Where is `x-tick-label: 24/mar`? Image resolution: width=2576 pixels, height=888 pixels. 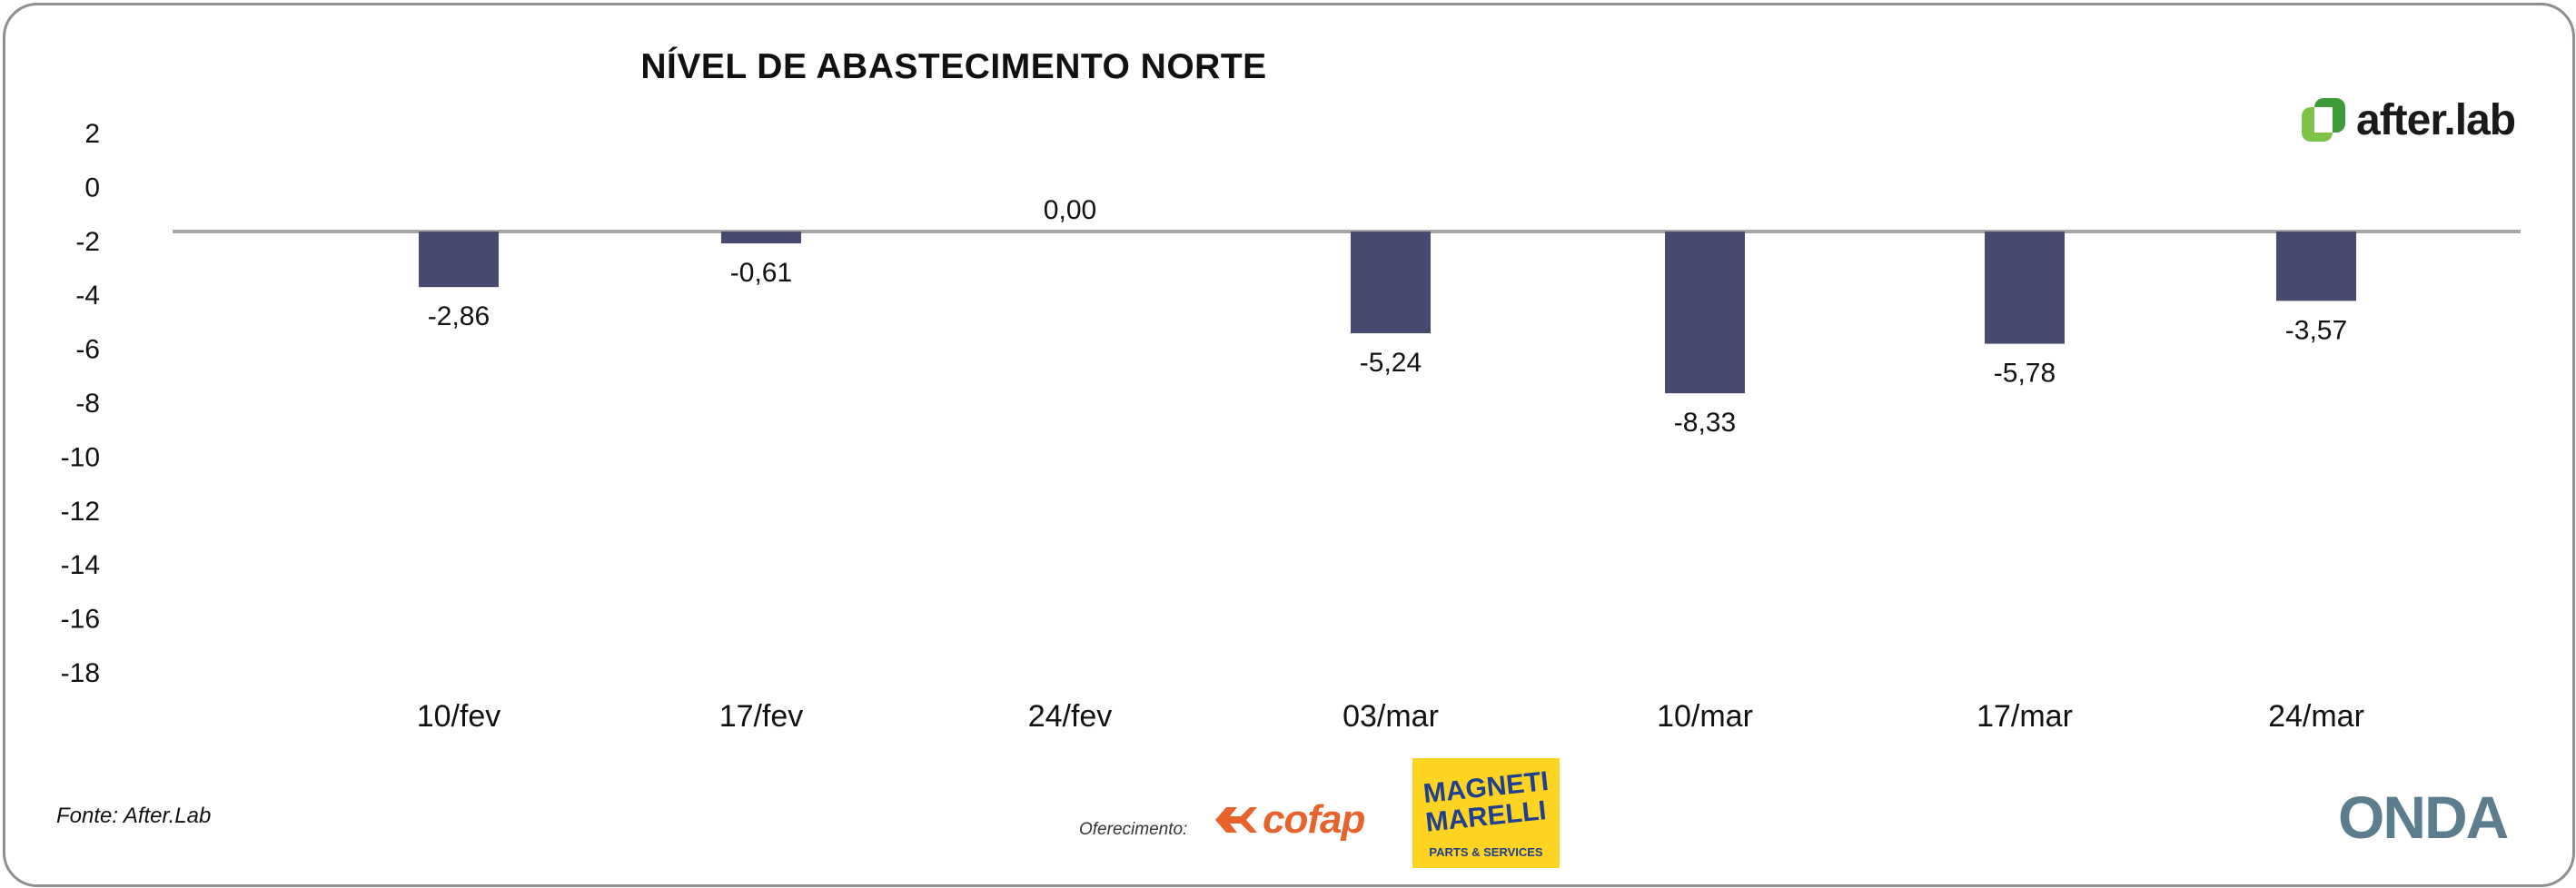
x-tick-label: 24/mar is located at coordinates (2316, 716).